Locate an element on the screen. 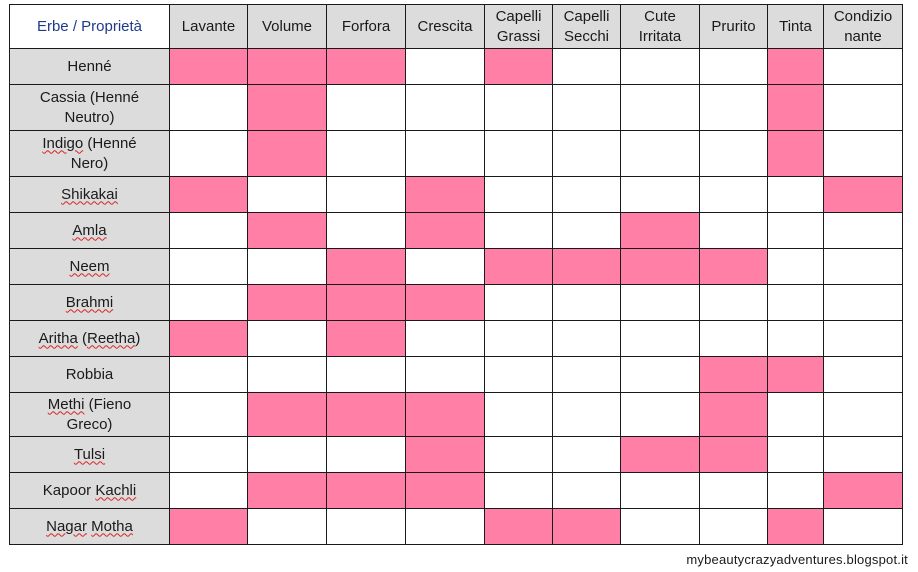 The image size is (918, 572). corner-header: Erbe / Proprietà is located at coordinates (89, 26).